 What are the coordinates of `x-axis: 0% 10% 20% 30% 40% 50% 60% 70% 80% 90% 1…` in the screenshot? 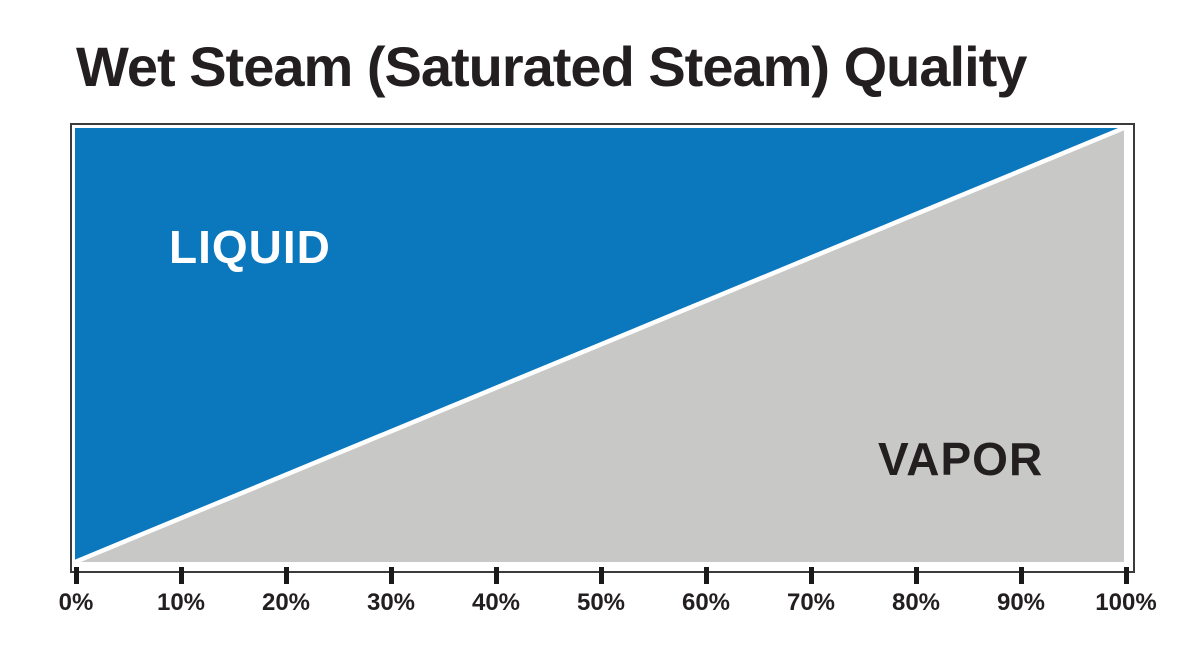 It's located at (608, 597).